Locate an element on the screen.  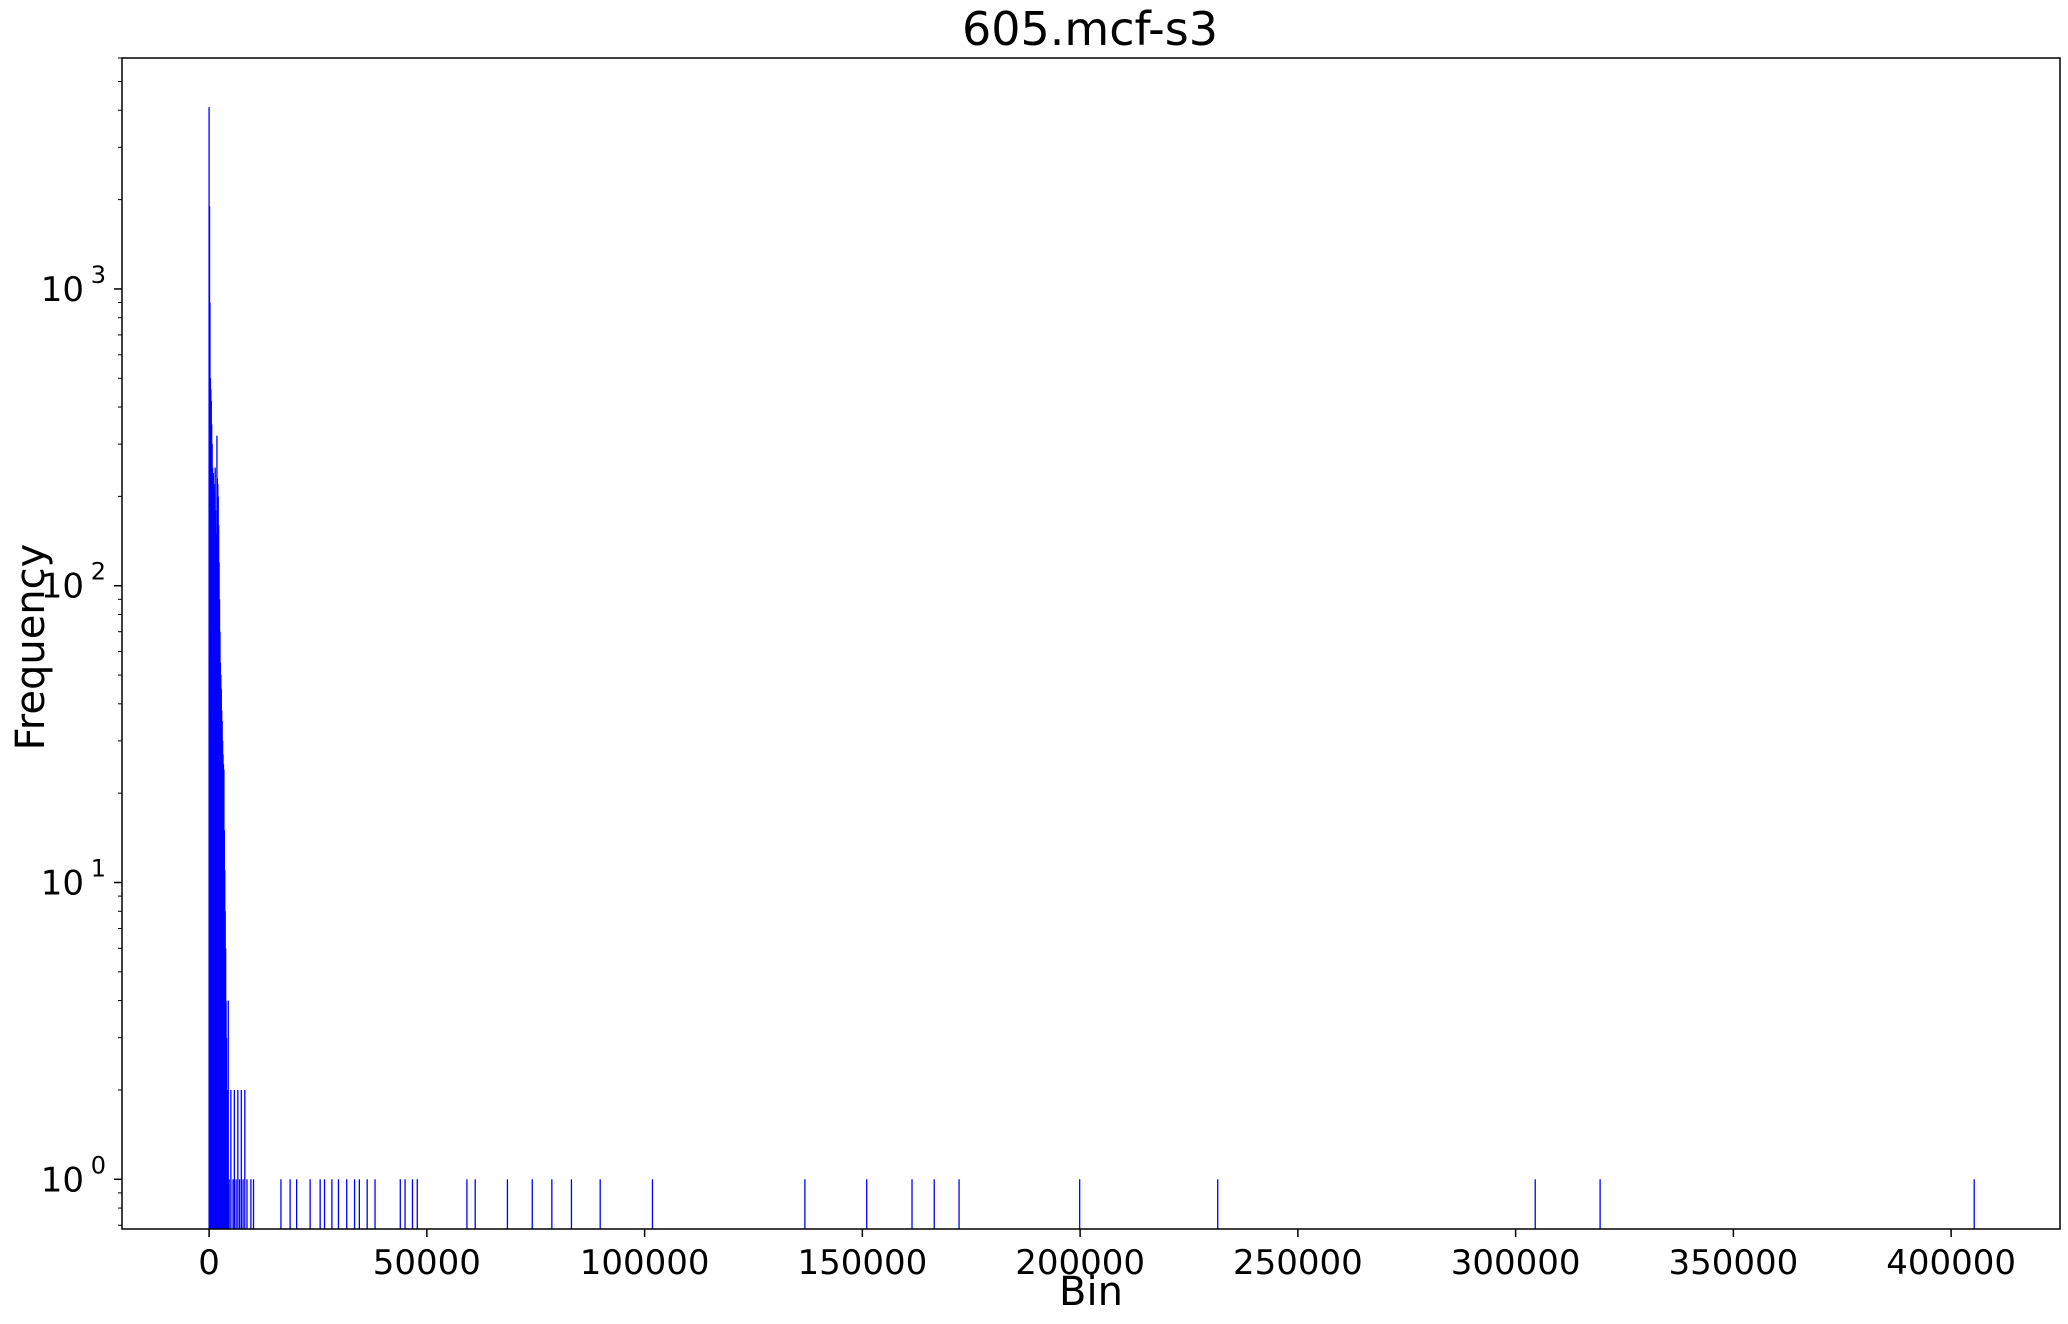
x-tick-label: 300000 is located at coordinates (1516, 1263).